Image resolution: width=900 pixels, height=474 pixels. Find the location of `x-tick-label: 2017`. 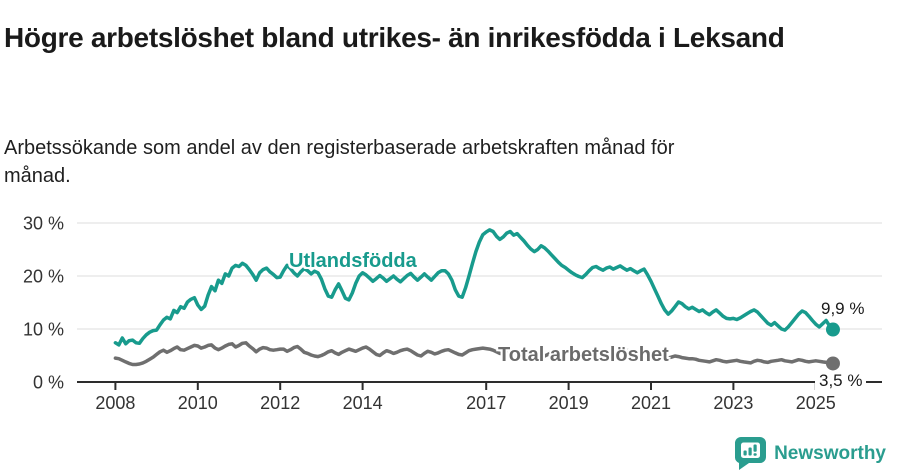

x-tick-label: 2017 is located at coordinates (486, 403).